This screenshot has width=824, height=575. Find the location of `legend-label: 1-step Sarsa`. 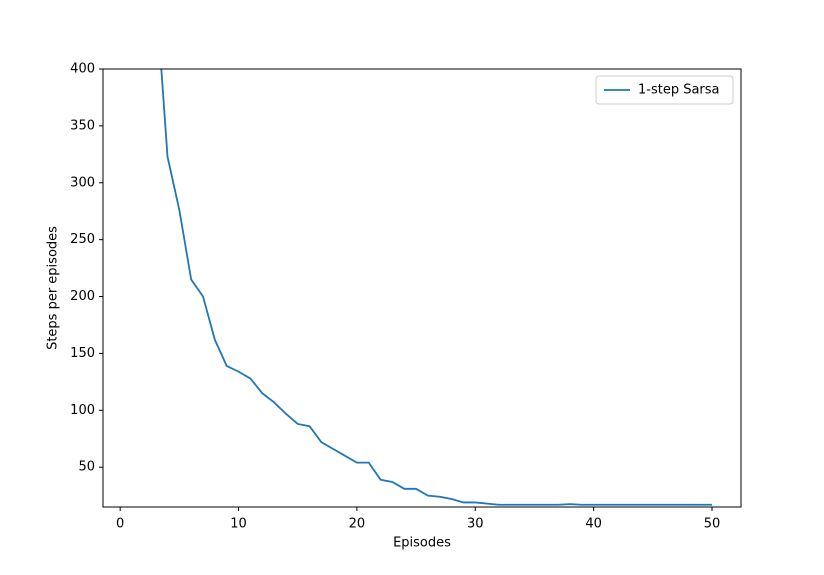

legend-label: 1-step Sarsa is located at coordinates (679, 90).